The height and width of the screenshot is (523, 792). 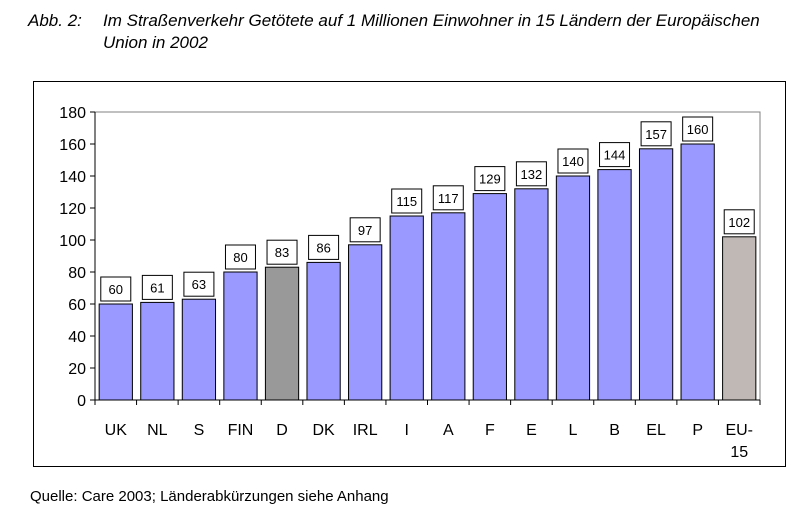 What do you see at coordinates (573, 288) in the screenshot?
I see `bar-l` at bounding box center [573, 288].